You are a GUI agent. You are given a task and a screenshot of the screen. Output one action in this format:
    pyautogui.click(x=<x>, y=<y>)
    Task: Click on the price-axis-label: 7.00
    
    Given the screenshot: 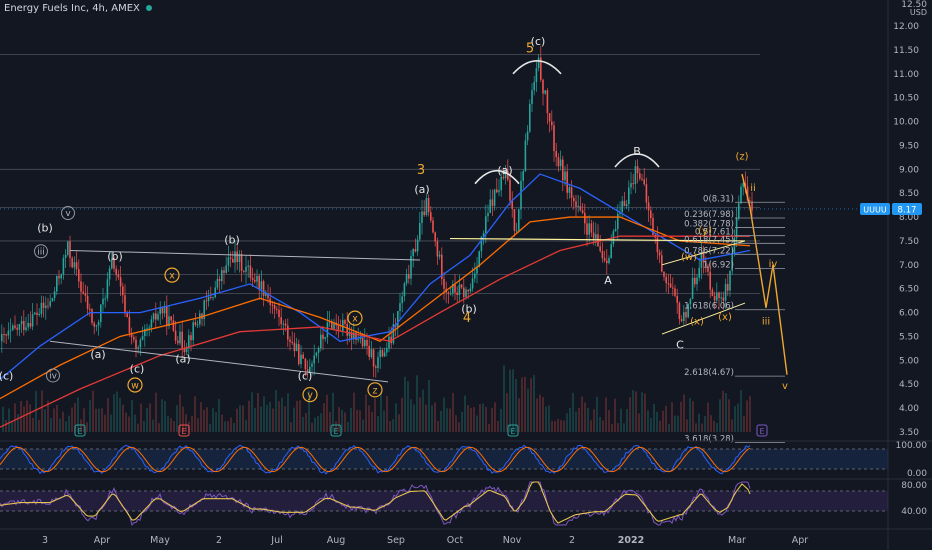 What is the action you would take?
    pyautogui.click(x=909, y=266)
    